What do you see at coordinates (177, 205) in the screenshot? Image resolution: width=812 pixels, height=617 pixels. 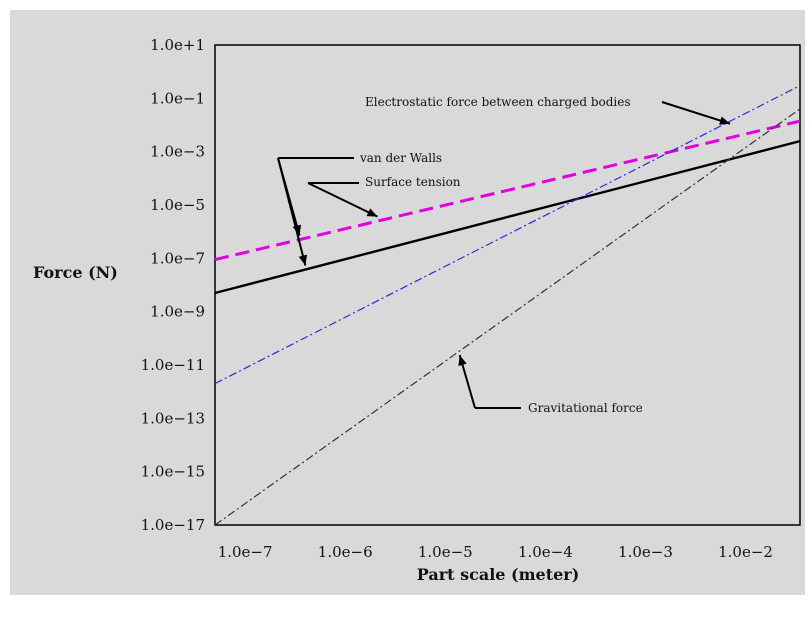 I see `y-tick-label: 1.0e−5` at bounding box center [177, 205].